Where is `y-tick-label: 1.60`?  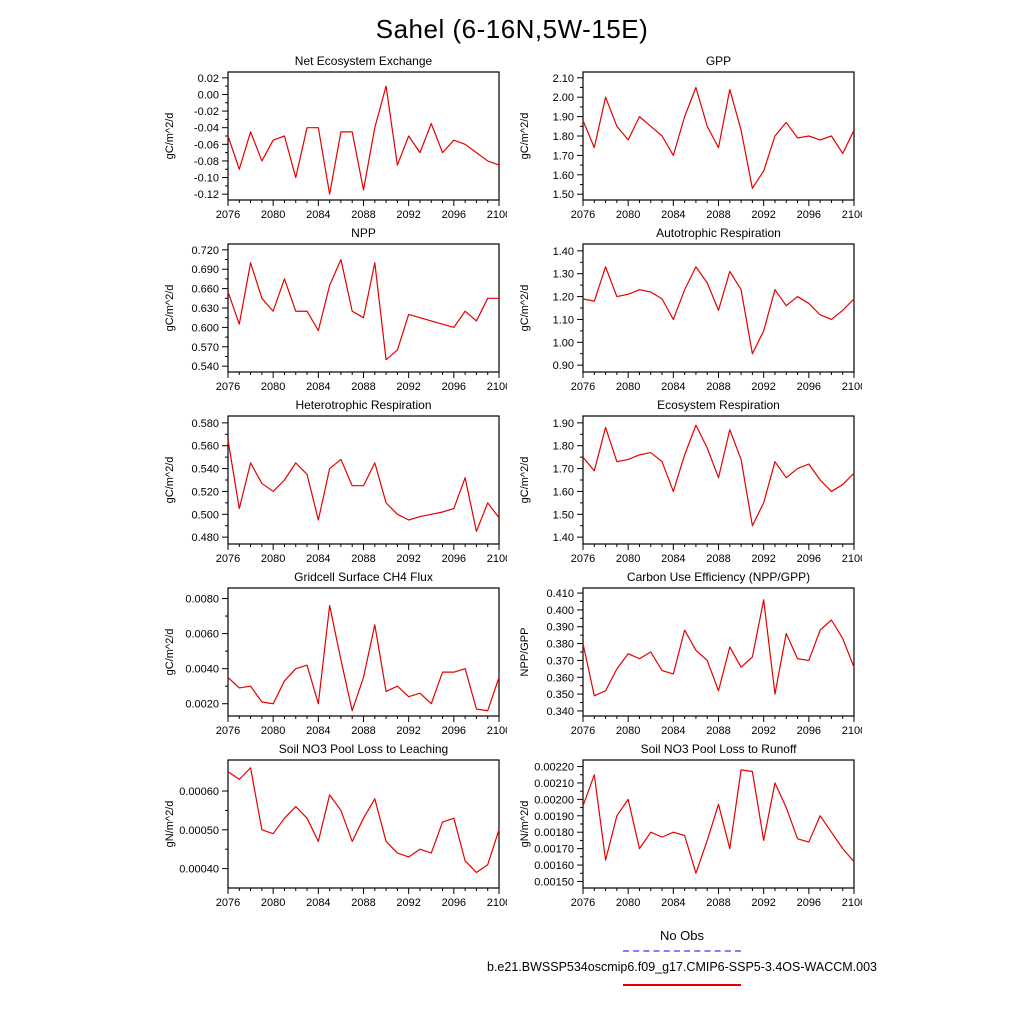 y-tick-label: 1.60 is located at coordinates (563, 492).